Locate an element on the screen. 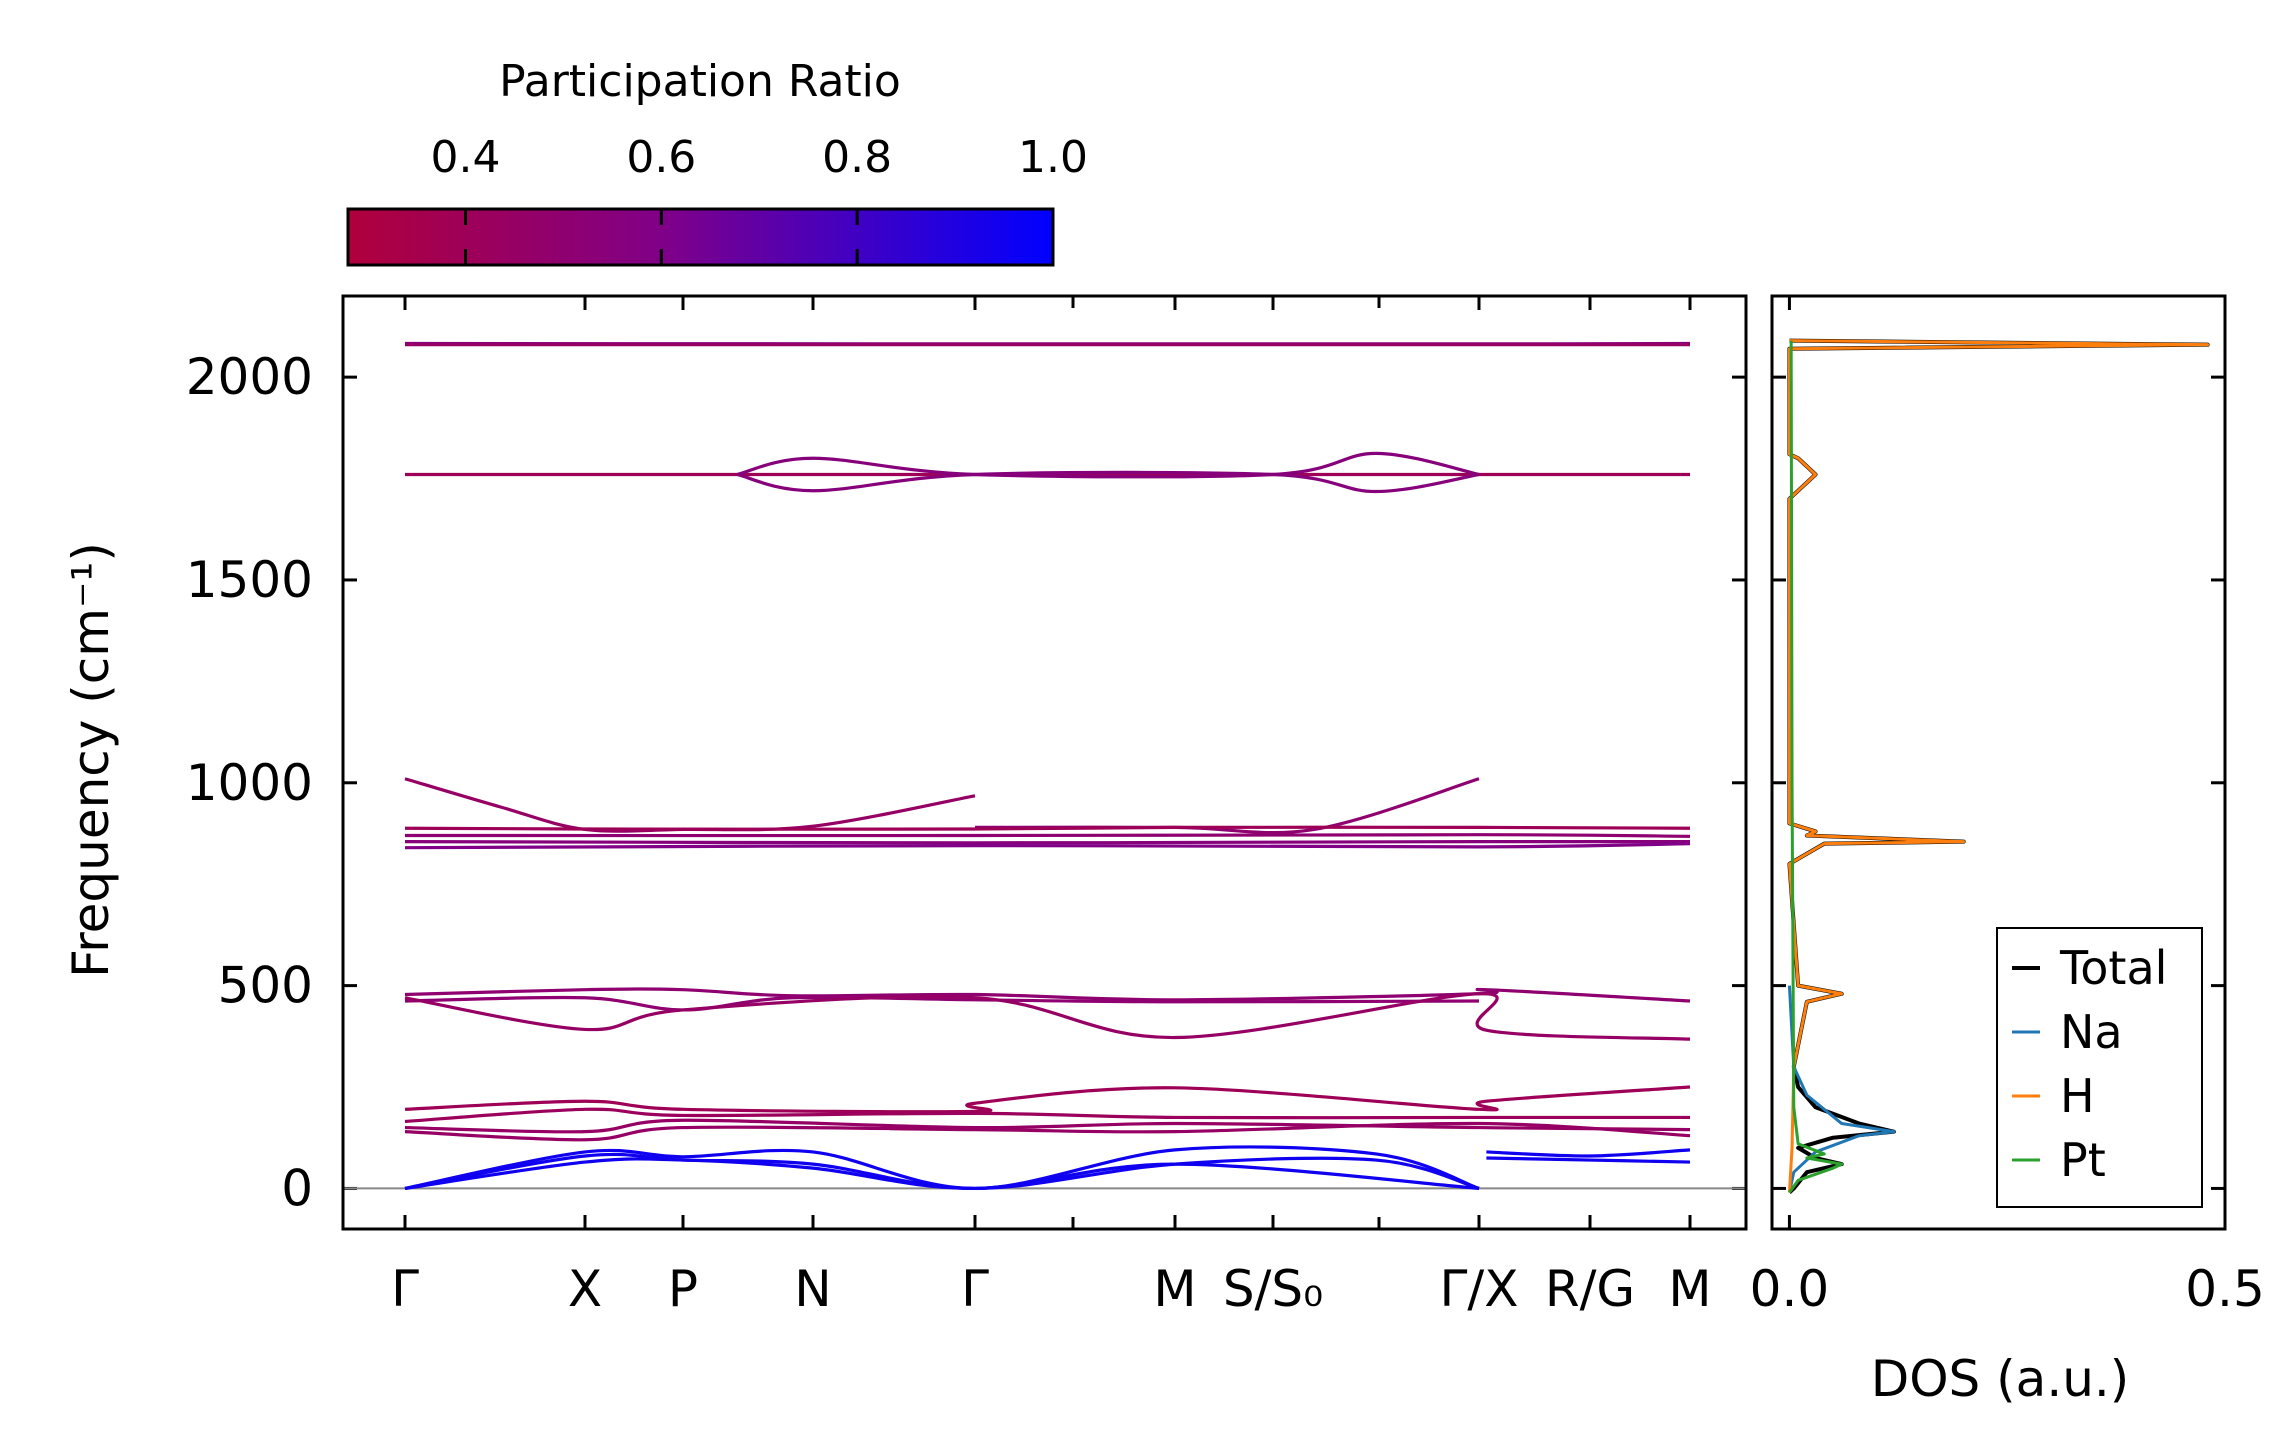 Image resolution: width=2295 pixels, height=1455 pixels. y-tick-label: 1500 is located at coordinates (249, 580).